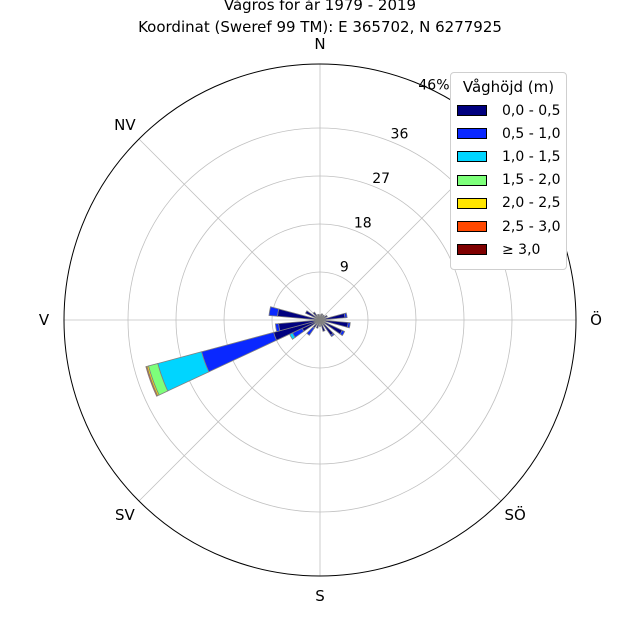 This screenshot has width=640, height=640. Describe the element at coordinates (531, 133) in the screenshot. I see `legend-label: 0,5 - 1,0` at that location.